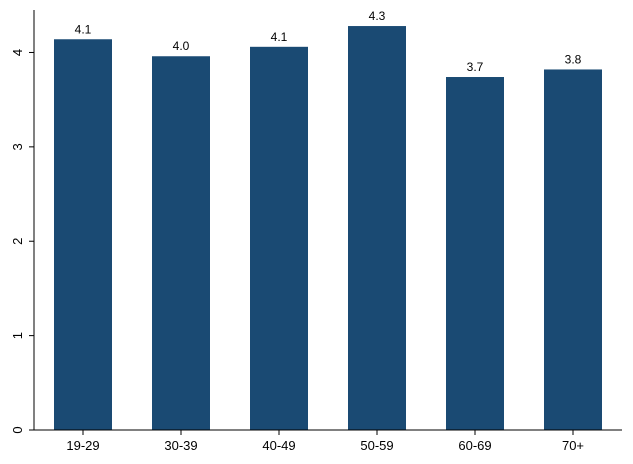 The width and height of the screenshot is (633, 464). I want to click on data-label-group: 4.1 4.0 4.1 4.3 3.7 3.8, so click(328, 41).